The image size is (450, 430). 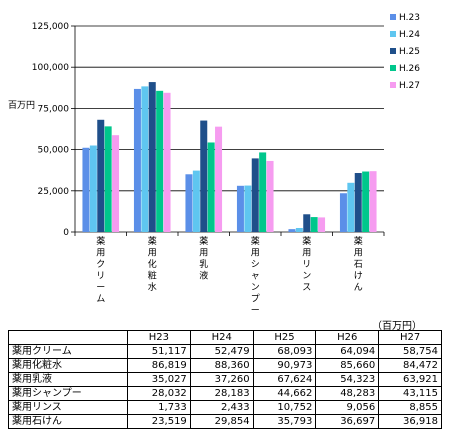 I want to click on y-tick-label: 25,000, so click(x=54, y=192).